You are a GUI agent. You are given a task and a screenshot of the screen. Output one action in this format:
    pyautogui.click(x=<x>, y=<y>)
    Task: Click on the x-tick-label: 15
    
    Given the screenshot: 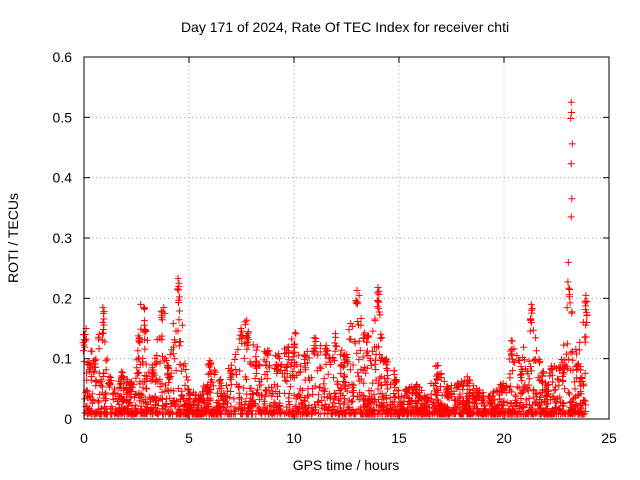 What is the action you would take?
    pyautogui.click(x=399, y=438)
    